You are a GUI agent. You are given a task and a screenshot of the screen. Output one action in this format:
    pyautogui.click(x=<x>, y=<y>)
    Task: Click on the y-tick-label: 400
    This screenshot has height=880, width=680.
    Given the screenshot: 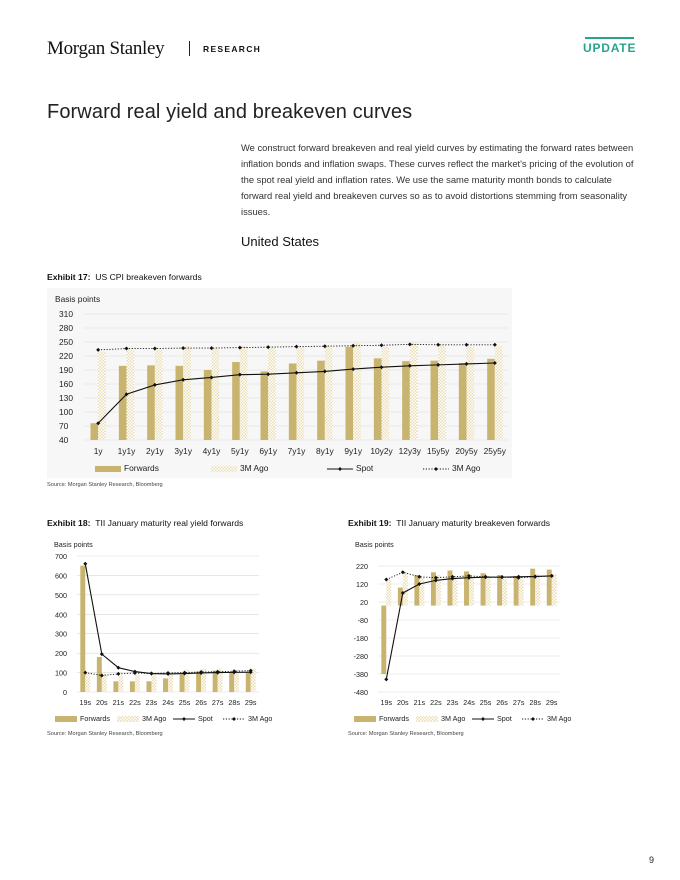 What is the action you would take?
    pyautogui.click(x=61, y=614)
    